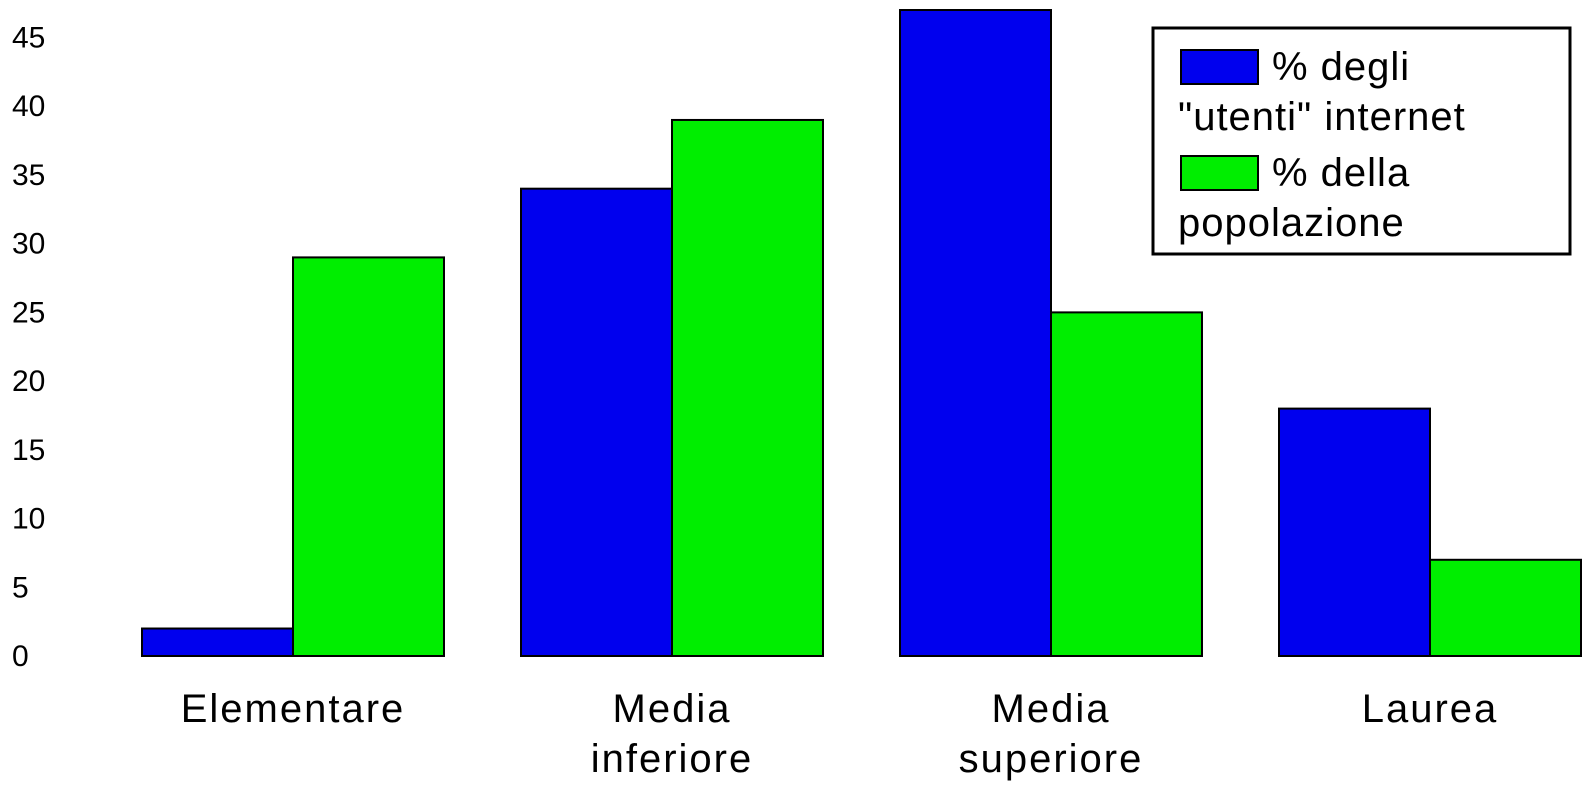 This screenshot has height=791, width=1585. What do you see at coordinates (1322, 117) in the screenshot?
I see `legend-label: "utenti" internet` at bounding box center [1322, 117].